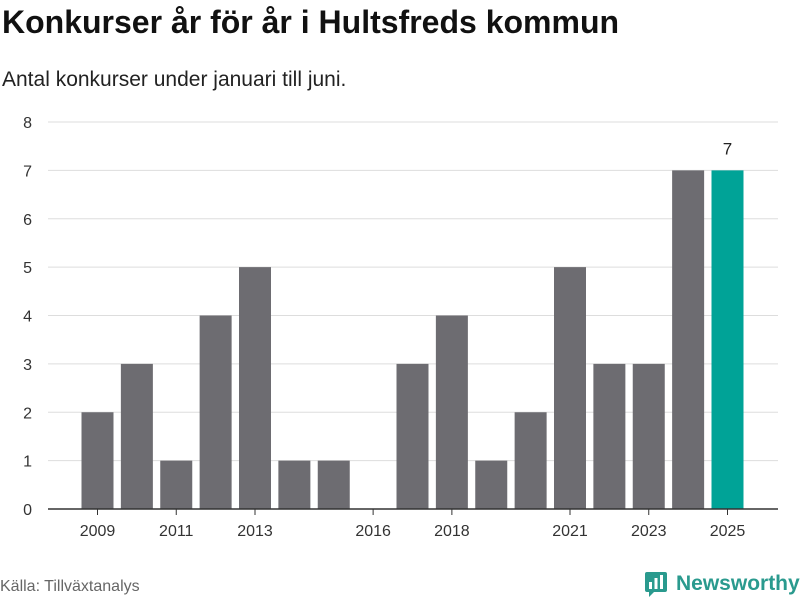 The height and width of the screenshot is (600, 800). Describe the element at coordinates (27, 365) in the screenshot. I see `y-tick-label: 3` at that location.